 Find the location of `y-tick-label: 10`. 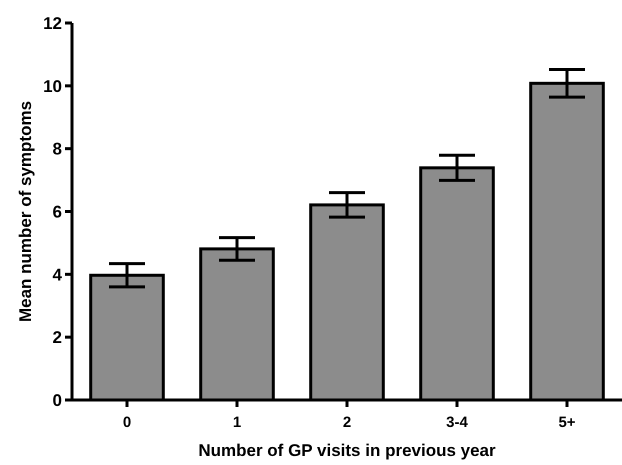

y-tick-label: 10 is located at coordinates (52, 86).